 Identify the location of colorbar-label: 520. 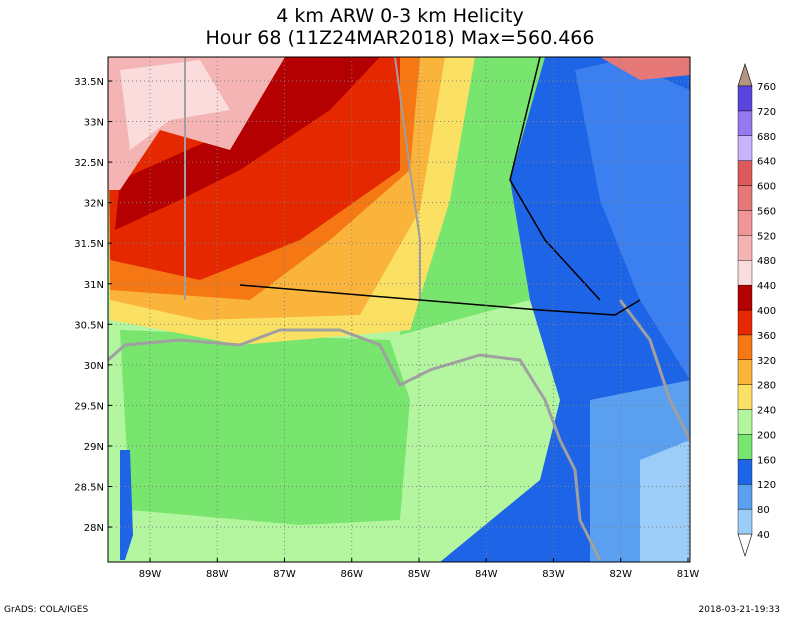
(766, 236).